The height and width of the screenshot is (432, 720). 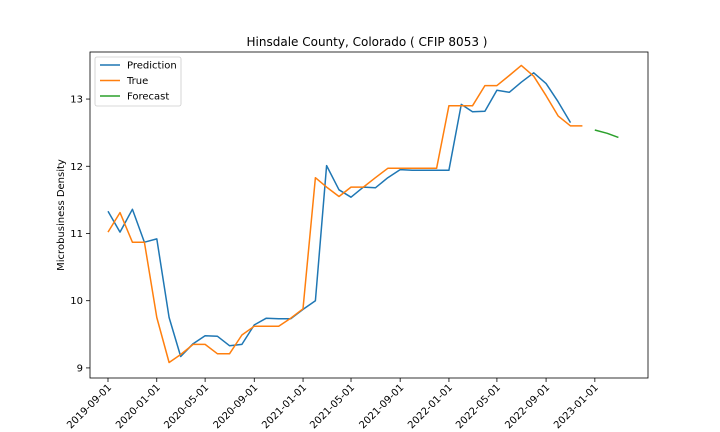 What do you see at coordinates (148, 97) in the screenshot?
I see `legend-label-forecast: Forecast` at bounding box center [148, 97].